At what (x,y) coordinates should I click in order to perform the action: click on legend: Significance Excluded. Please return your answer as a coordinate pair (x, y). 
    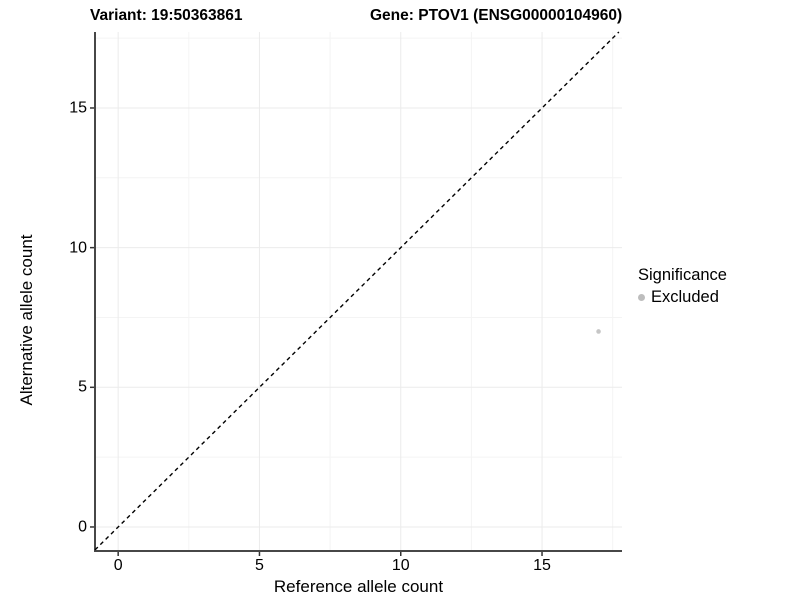
    Looking at the image, I should click on (682, 286).